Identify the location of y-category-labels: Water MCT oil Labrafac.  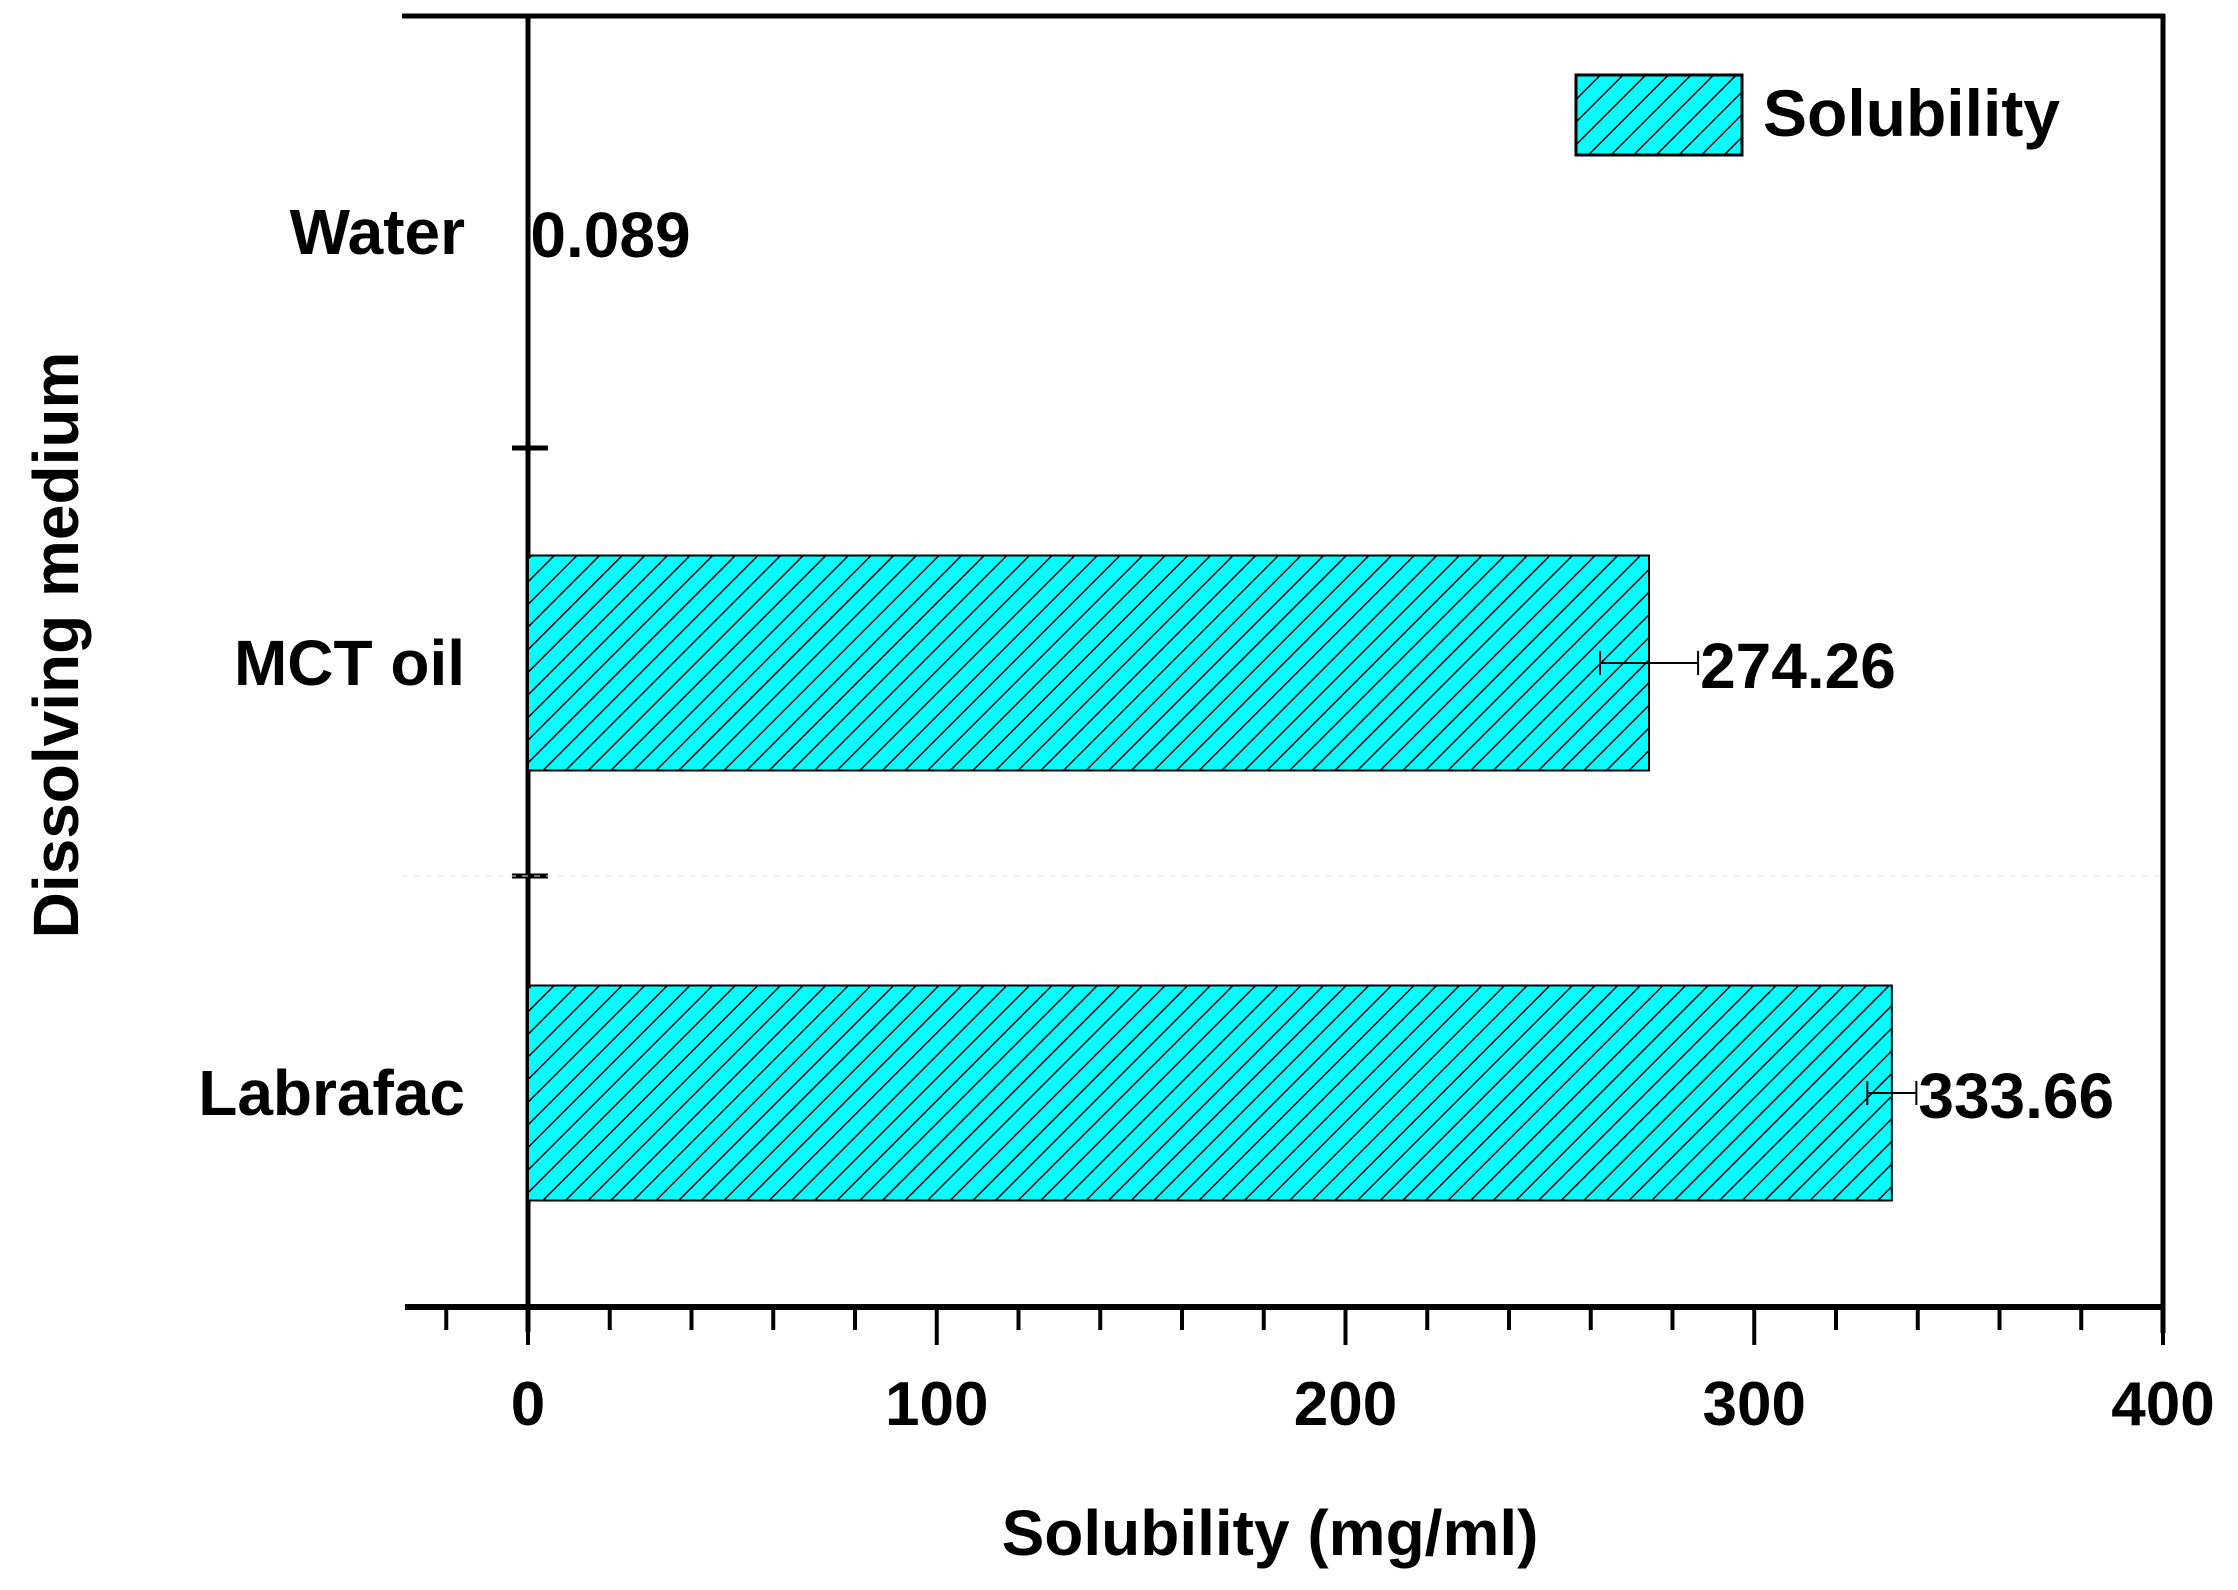
(331, 662).